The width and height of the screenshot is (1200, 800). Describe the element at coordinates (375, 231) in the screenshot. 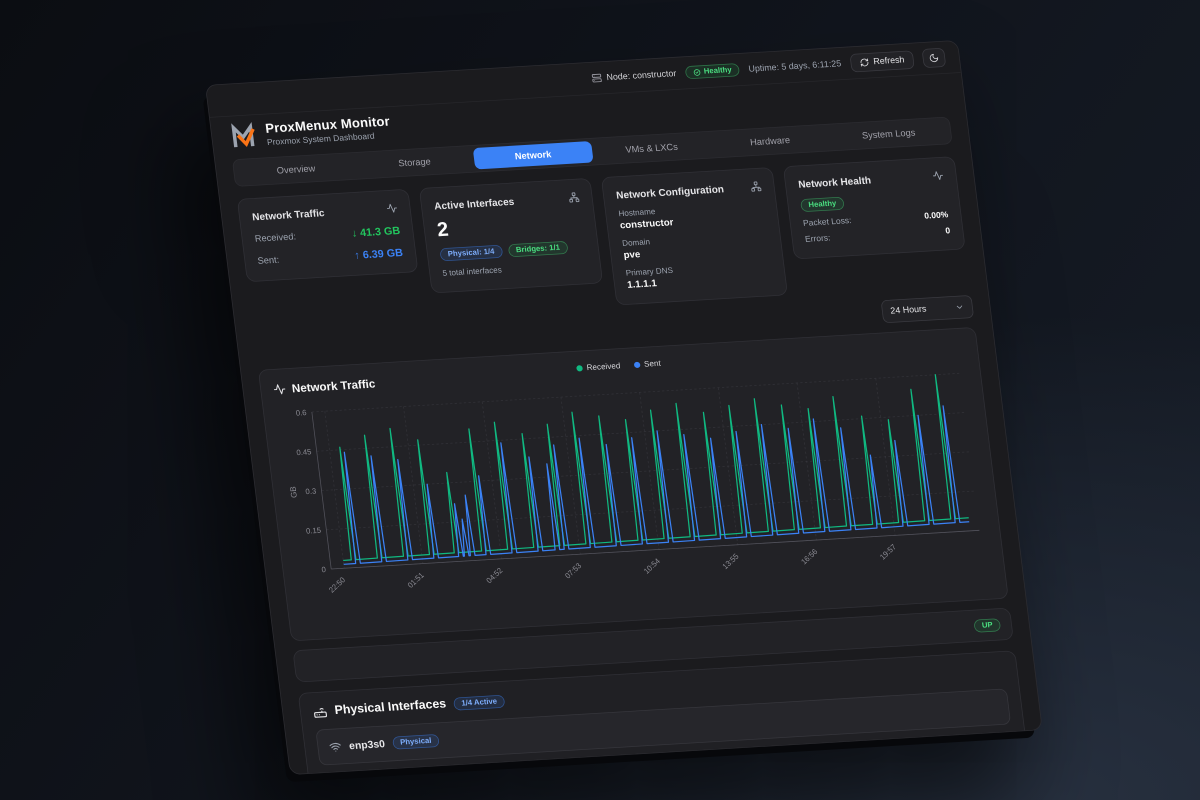

I see `received-value: ↓ 41.3 GB` at that location.